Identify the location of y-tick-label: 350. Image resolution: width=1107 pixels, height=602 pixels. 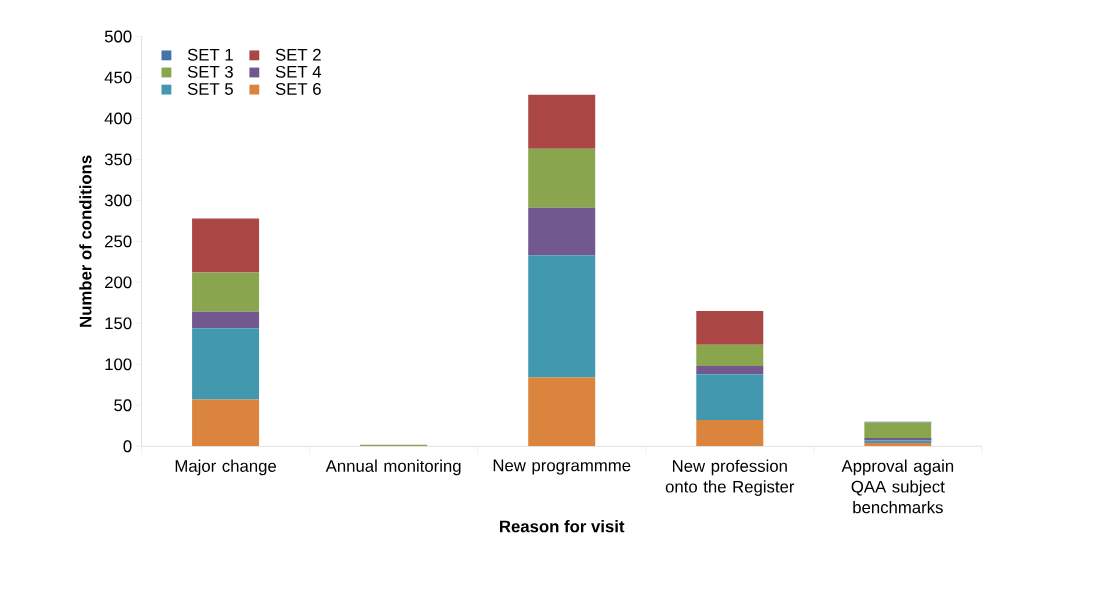
(118, 159).